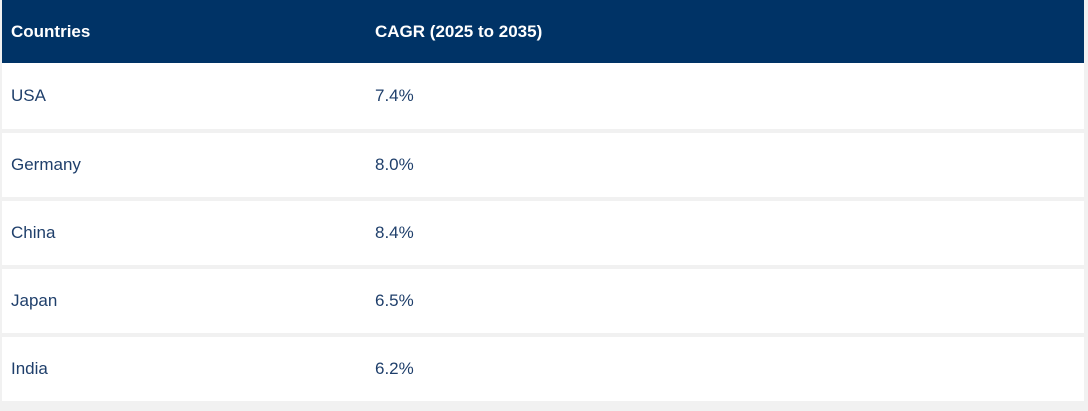 This screenshot has height=411, width=1088. I want to click on cagr-cell: 7.4%, so click(725, 98).